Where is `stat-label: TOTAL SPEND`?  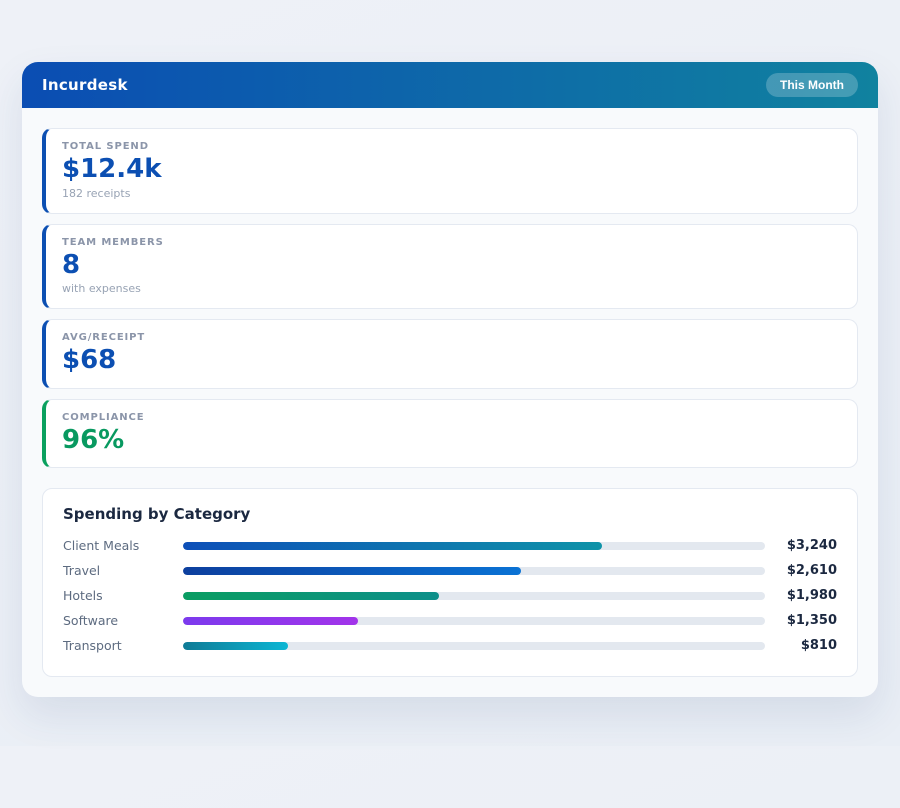 stat-label: TOTAL SPEND is located at coordinates (105, 146).